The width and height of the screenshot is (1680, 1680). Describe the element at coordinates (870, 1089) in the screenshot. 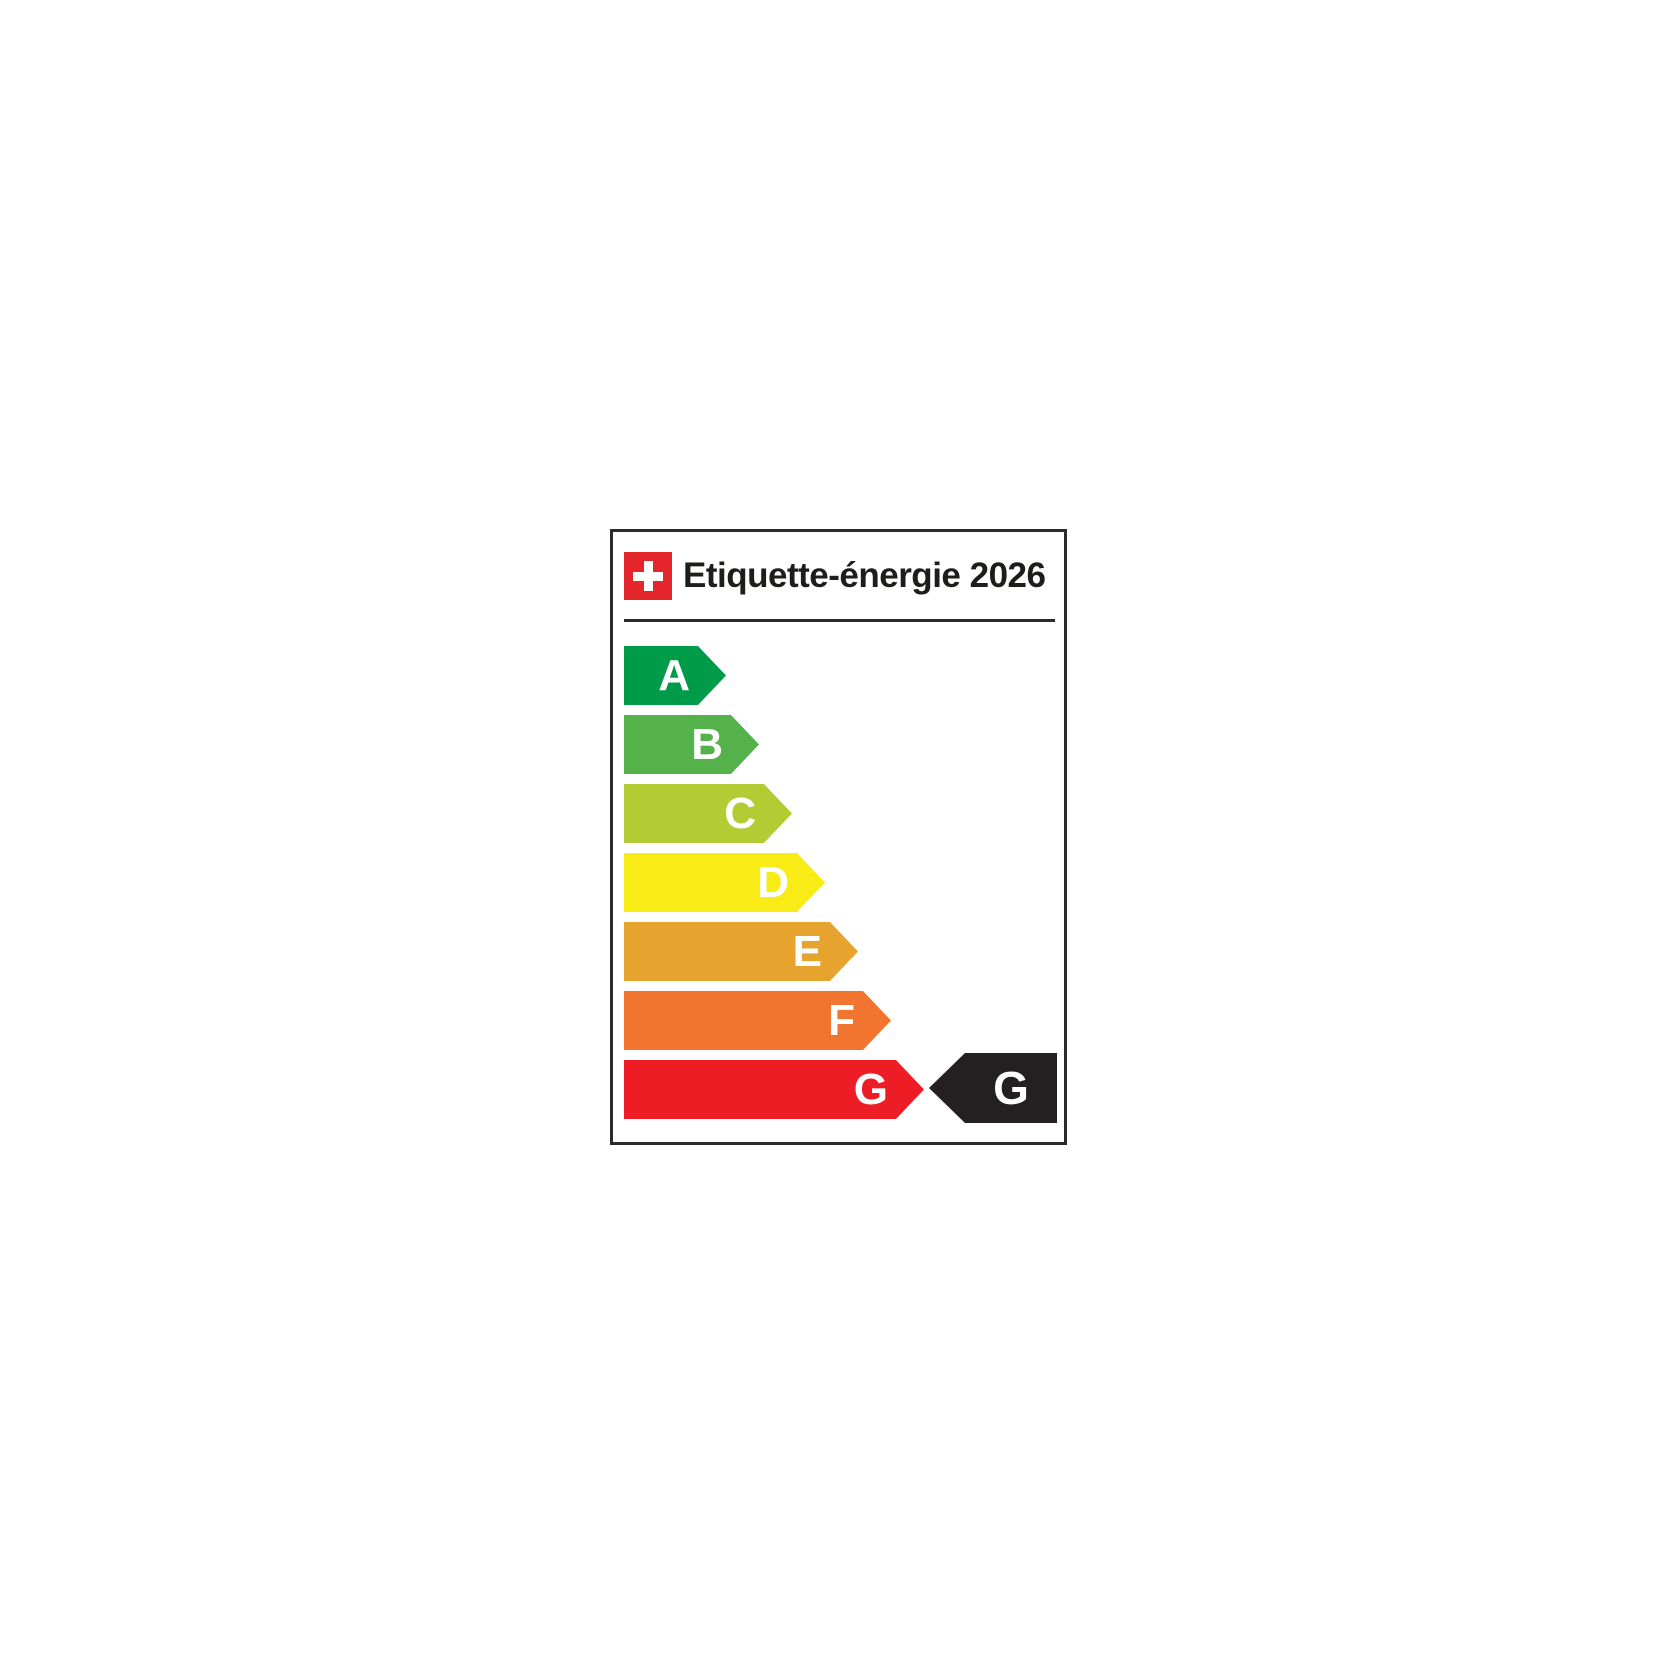

I see `grade-letter: G` at that location.